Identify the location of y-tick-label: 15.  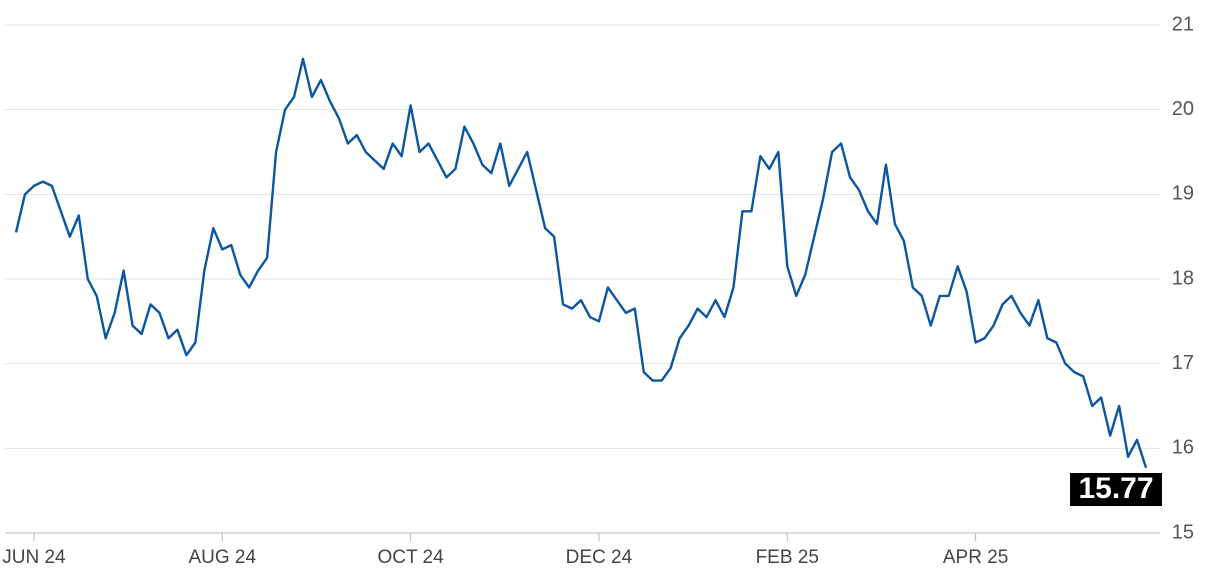
(1183, 532).